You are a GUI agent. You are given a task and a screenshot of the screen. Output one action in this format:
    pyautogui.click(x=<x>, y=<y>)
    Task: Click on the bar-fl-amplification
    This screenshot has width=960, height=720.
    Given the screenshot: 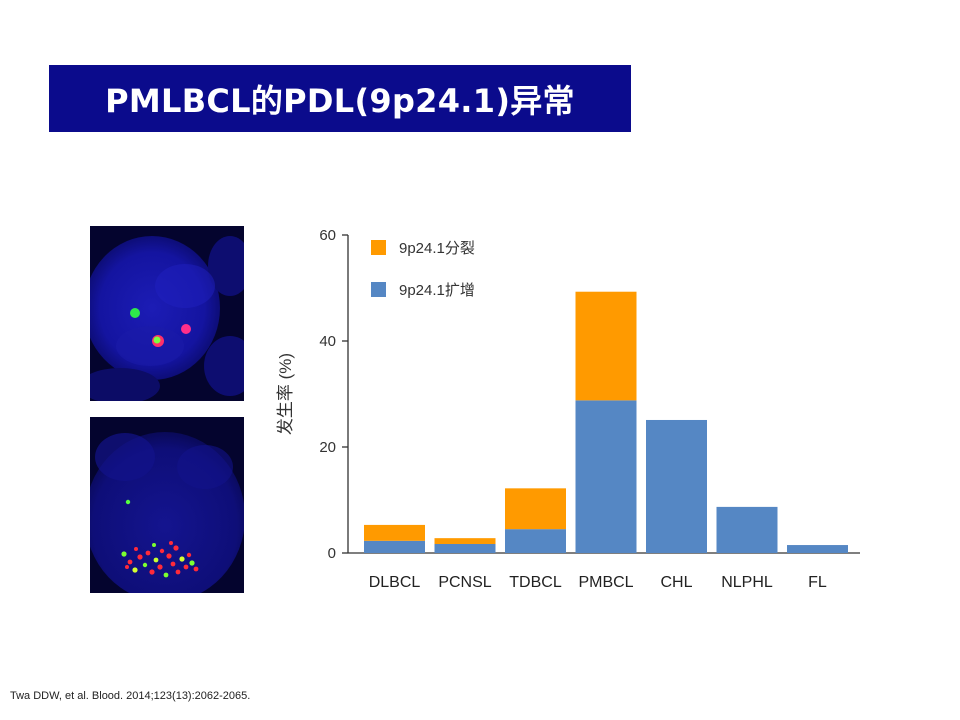 What is the action you would take?
    pyautogui.click(x=817, y=549)
    